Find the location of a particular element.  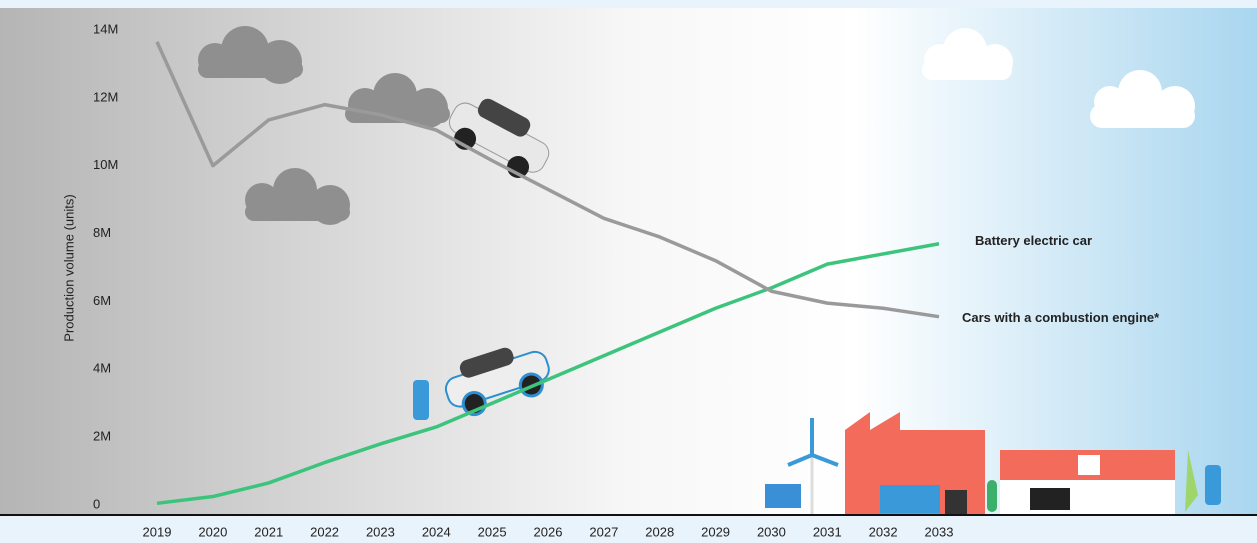

y-axis-label: Production volume (units) is located at coordinates (68, 267).